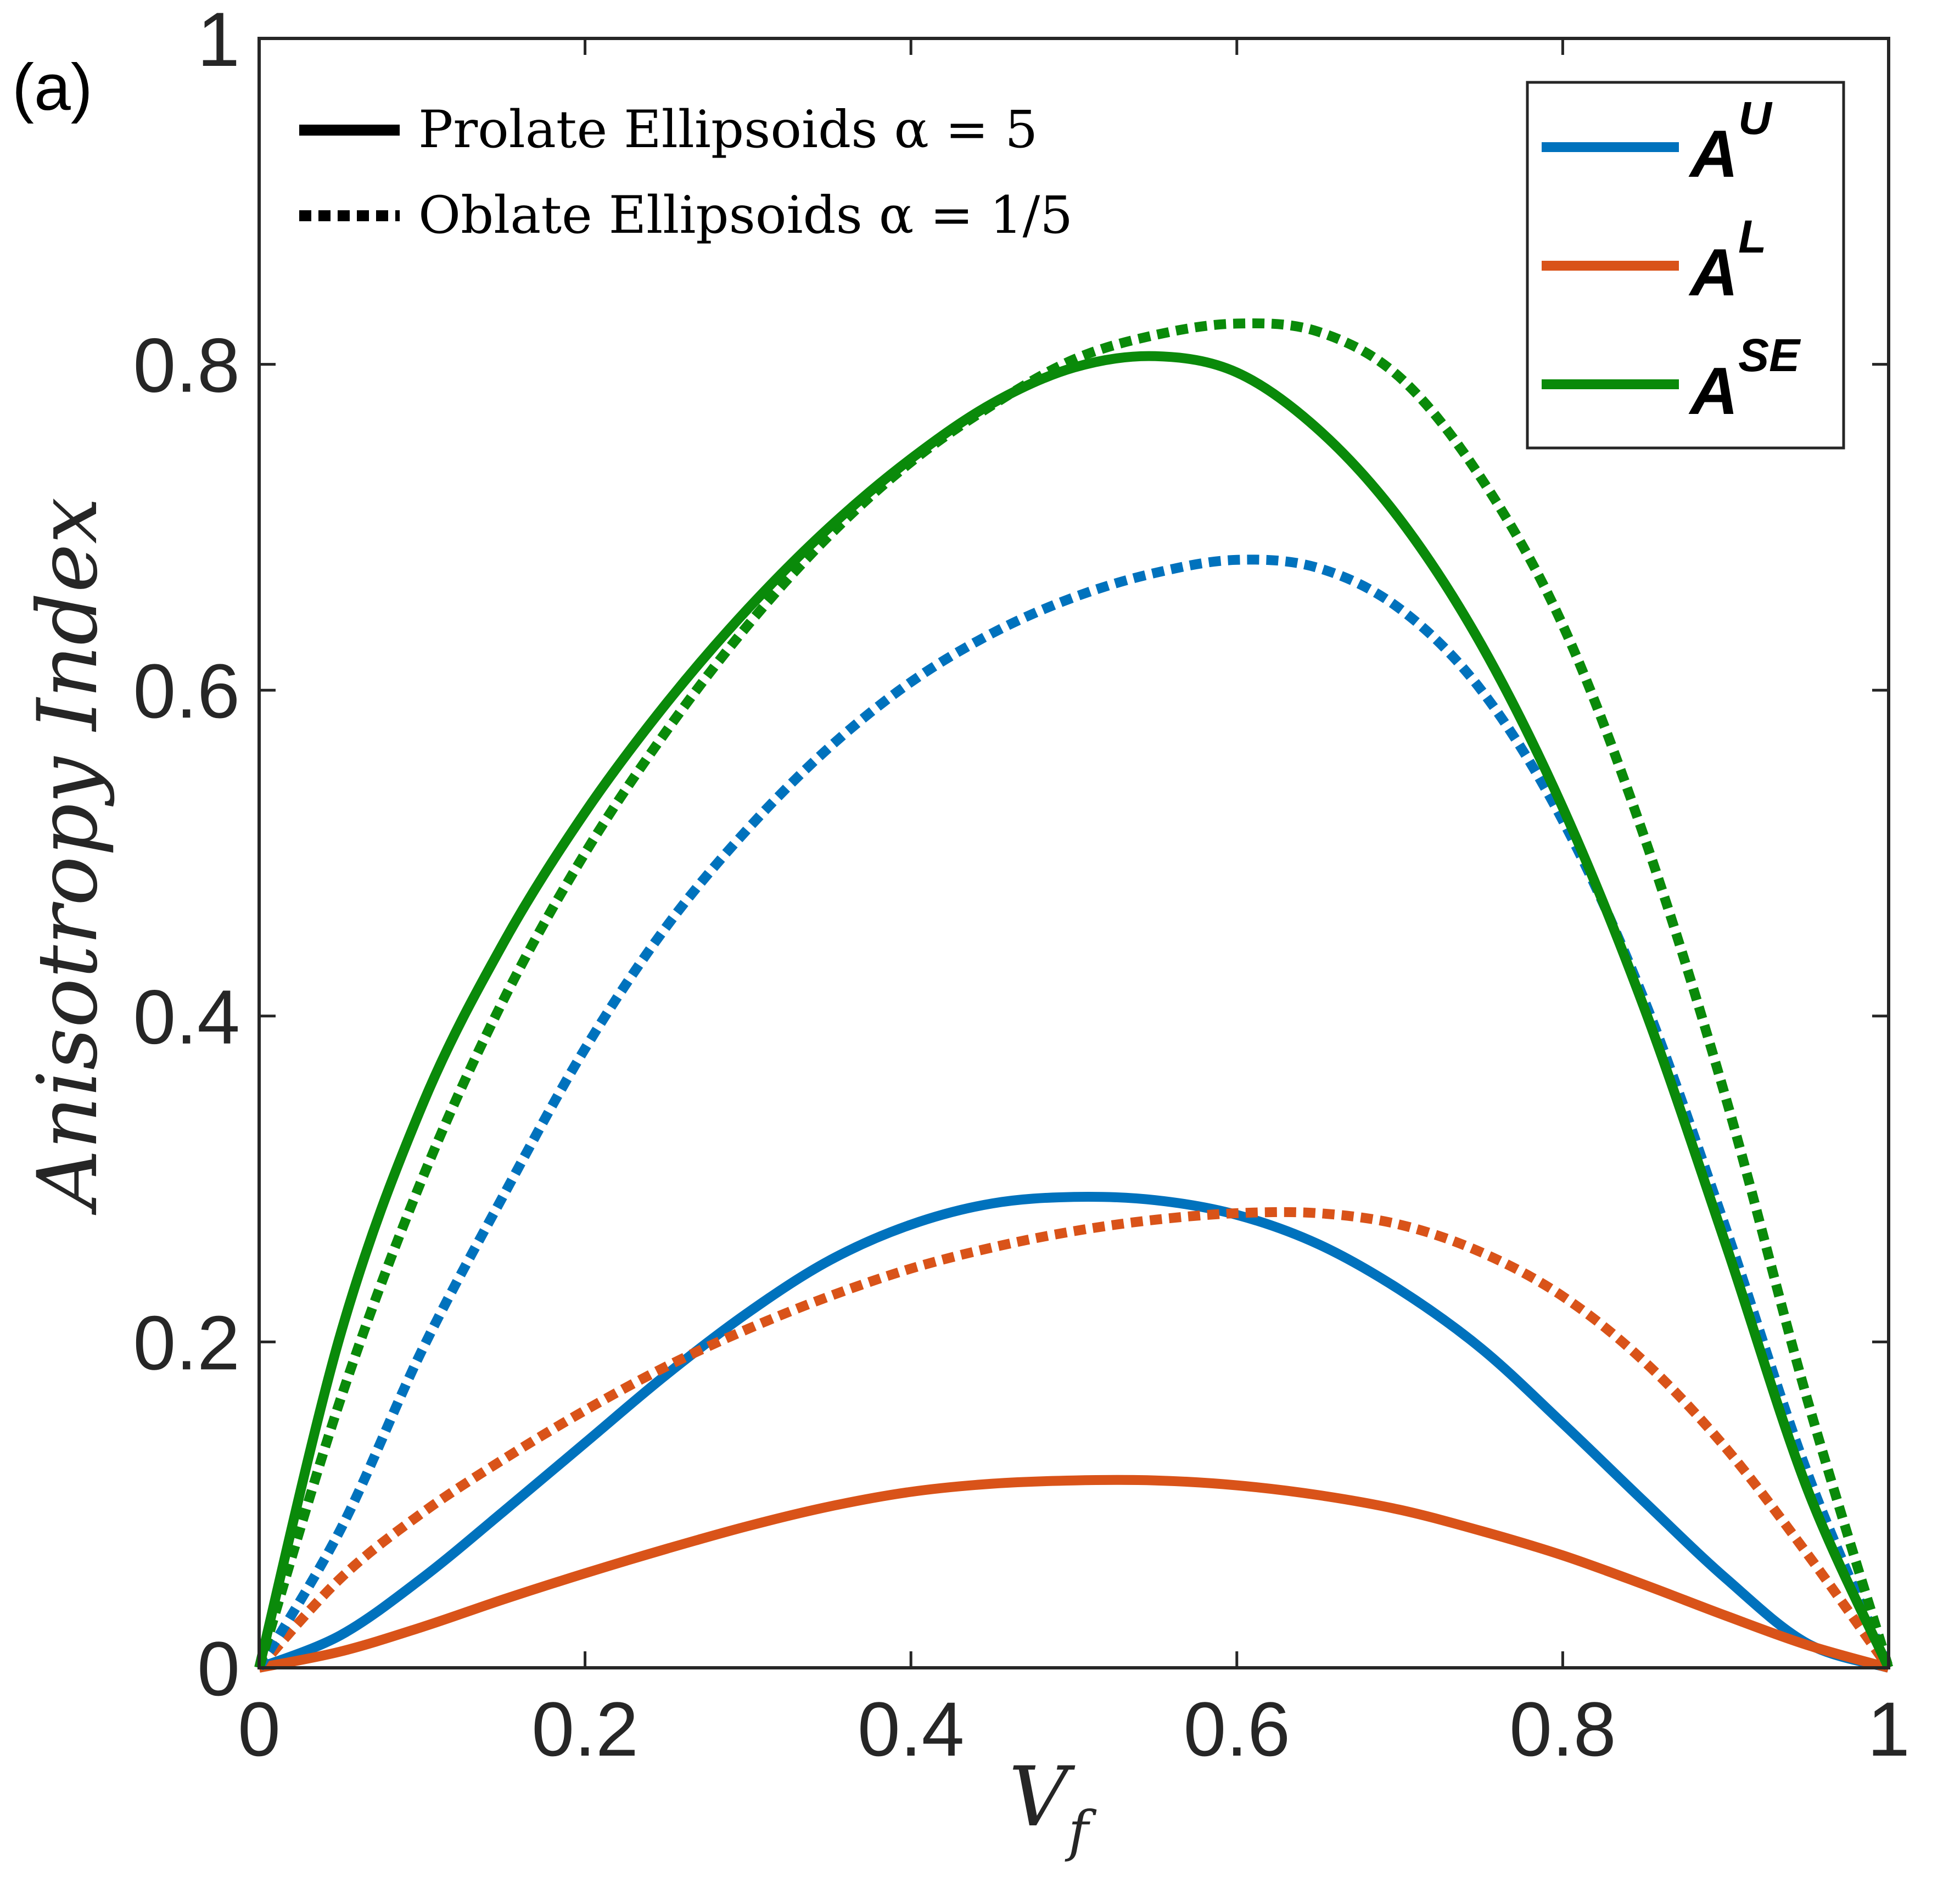 This screenshot has width=1960, height=1883. Describe the element at coordinates (186, 365) in the screenshot. I see `y-tick-label: 0.8` at that location.